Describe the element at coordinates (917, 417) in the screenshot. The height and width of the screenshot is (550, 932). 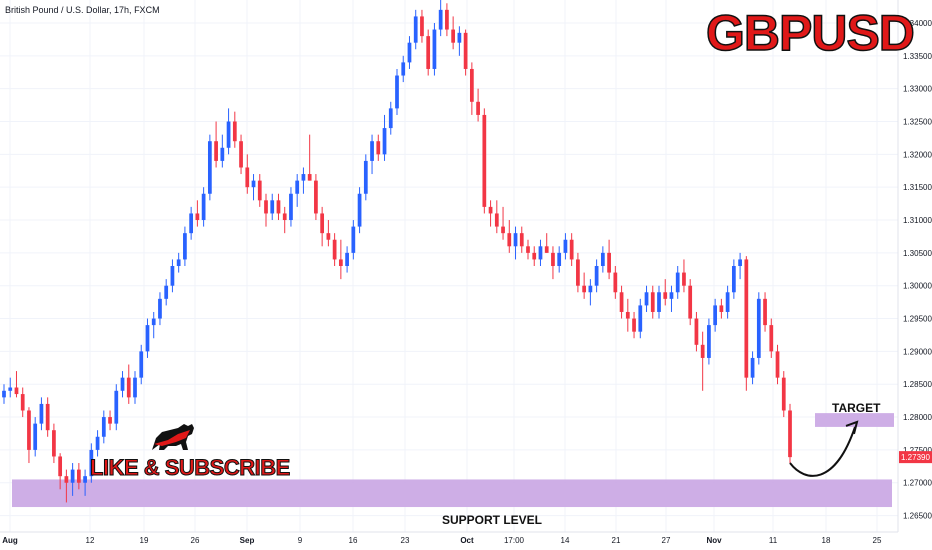
I see `price-tick-label: 1.28000` at that location.